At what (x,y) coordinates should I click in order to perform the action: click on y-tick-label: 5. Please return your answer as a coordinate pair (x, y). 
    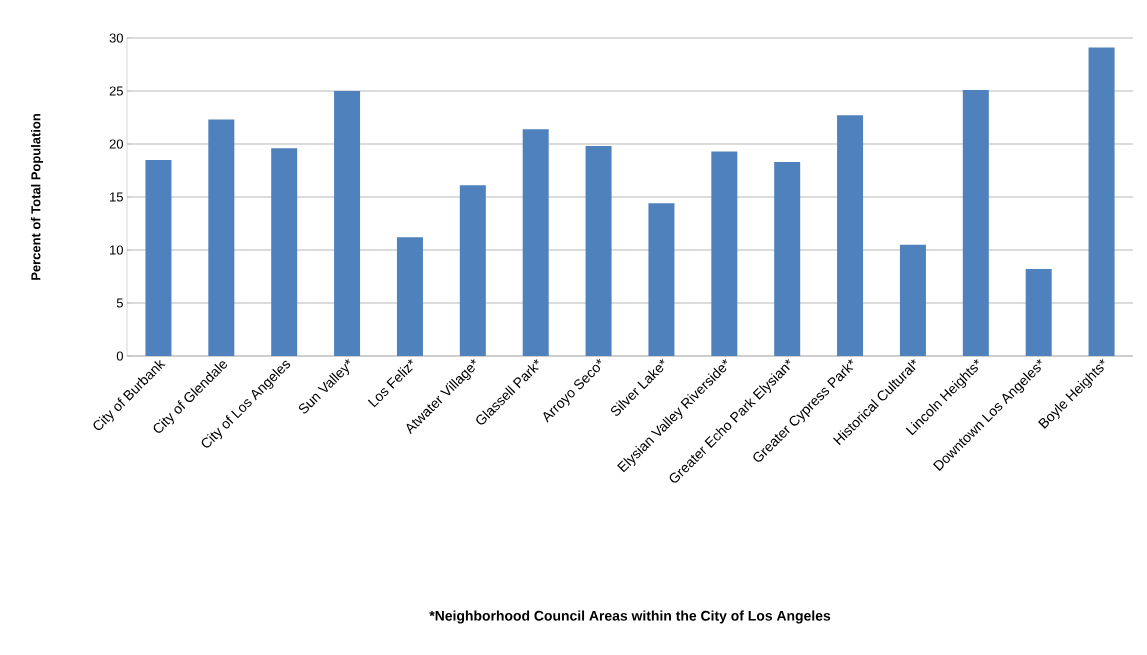
    Looking at the image, I should click on (119, 303).